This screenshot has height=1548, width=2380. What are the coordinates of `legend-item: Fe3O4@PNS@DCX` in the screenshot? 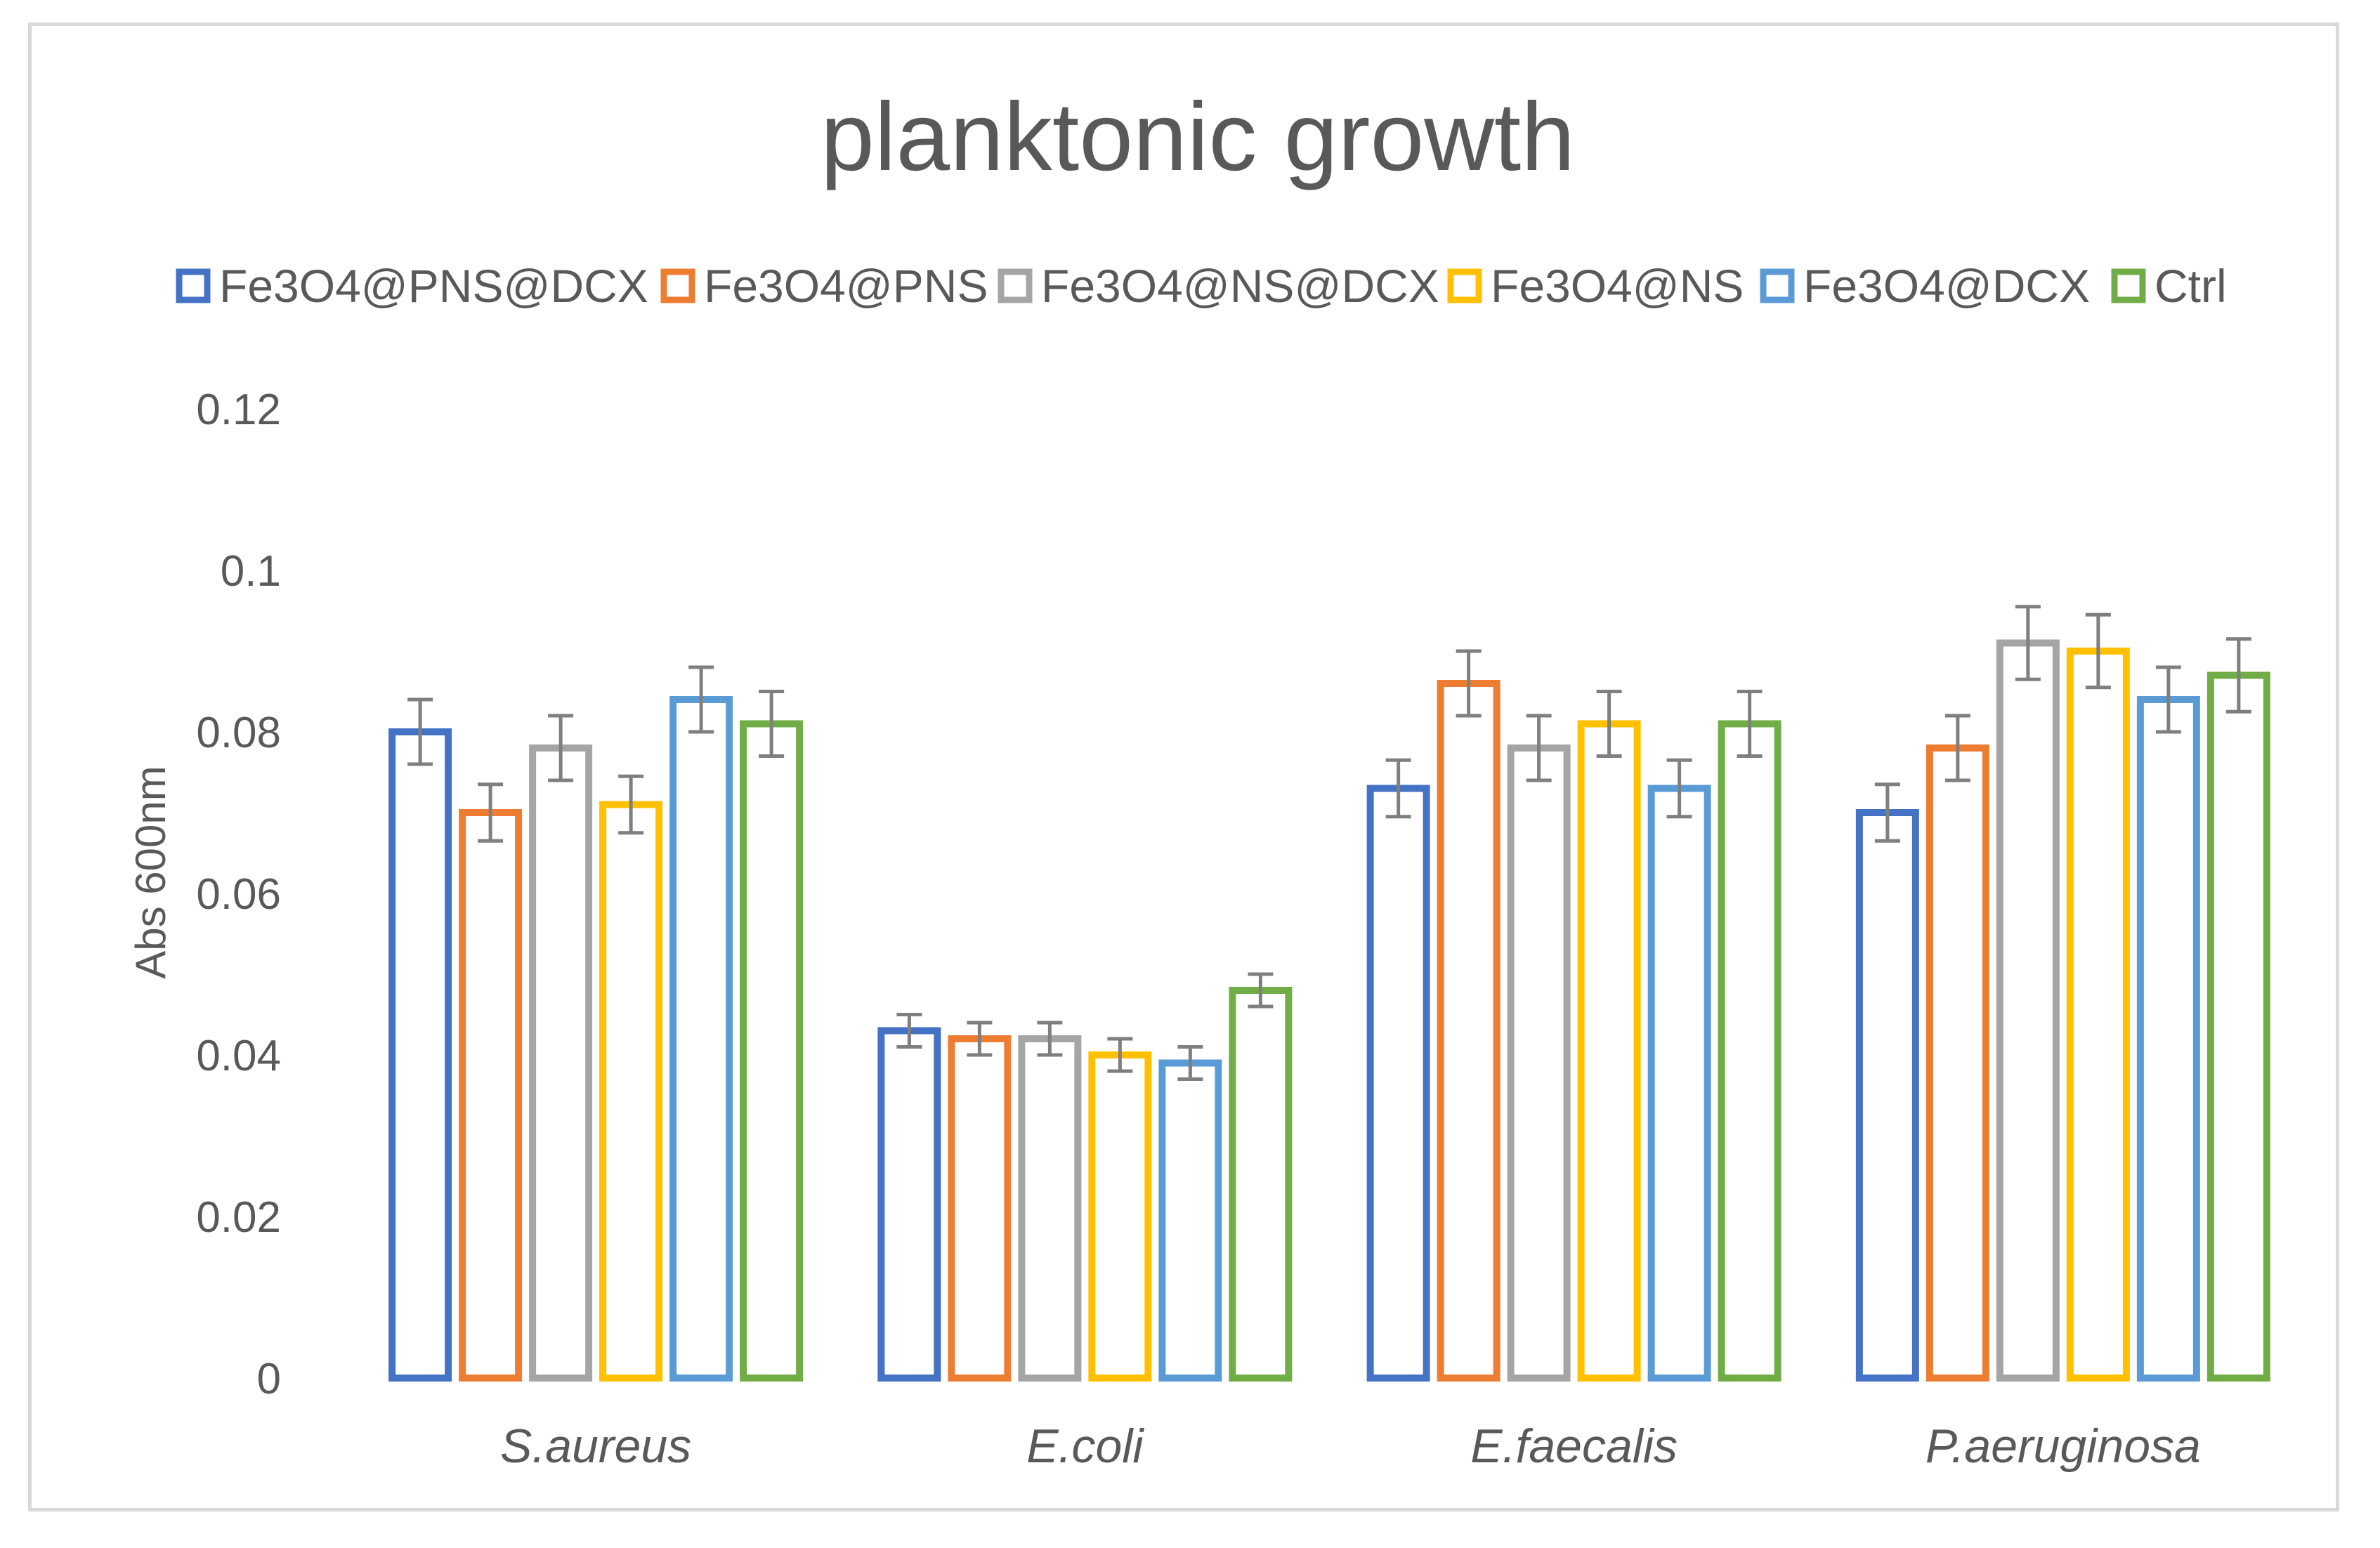 It's located at (412, 286).